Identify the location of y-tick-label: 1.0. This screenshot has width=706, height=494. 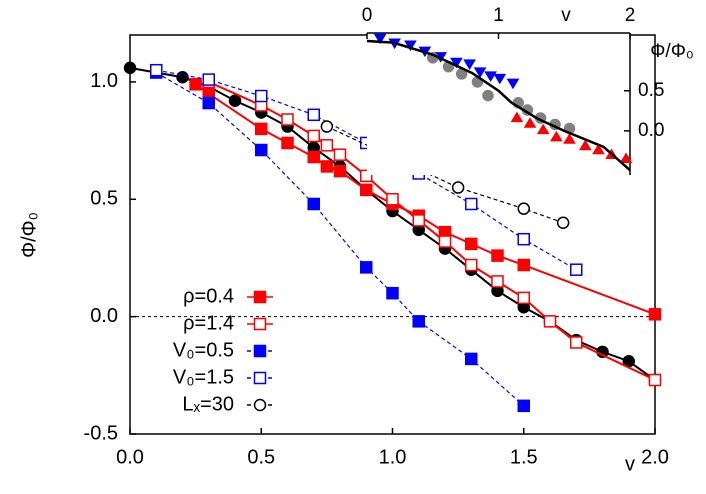
(104, 81).